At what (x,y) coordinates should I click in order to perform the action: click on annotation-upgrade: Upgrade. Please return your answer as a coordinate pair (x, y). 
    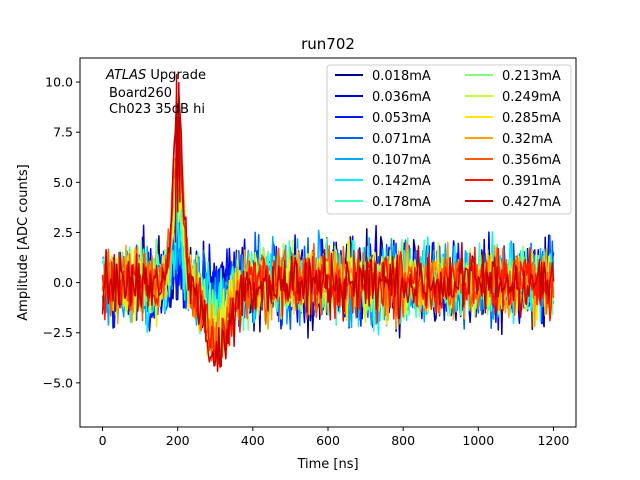
    Looking at the image, I should click on (176, 75).